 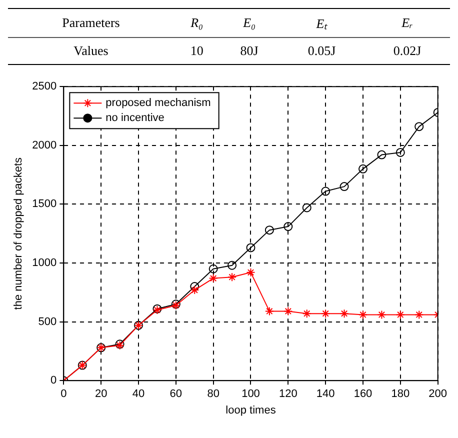 What do you see at coordinates (196, 51) in the screenshot?
I see `text: 10` at bounding box center [196, 51].